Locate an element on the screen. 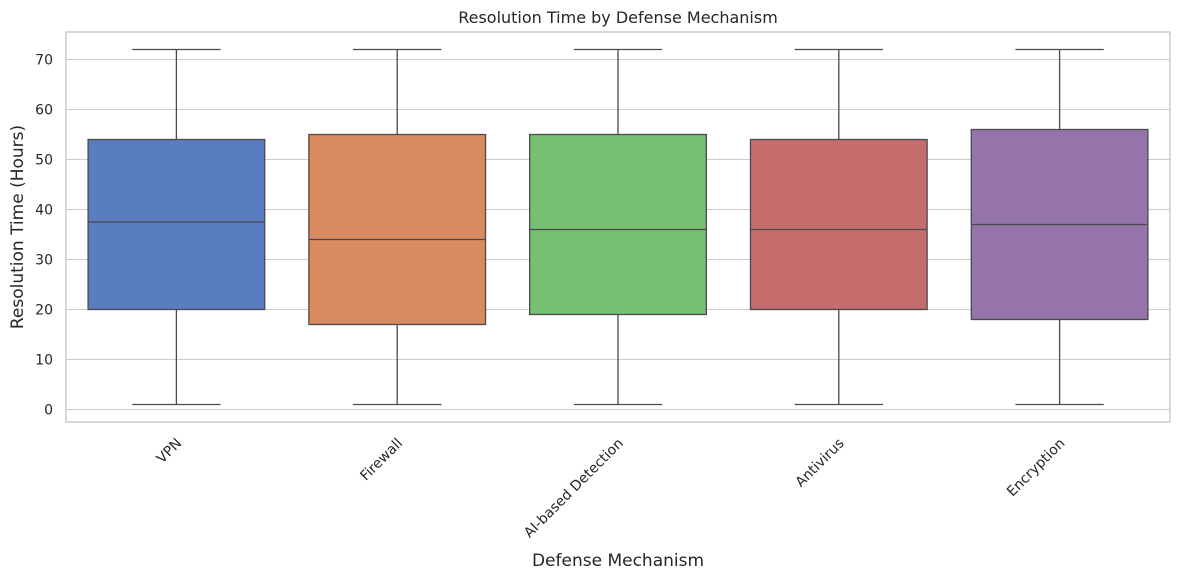  y-tick-label: 40 is located at coordinates (44, 211).